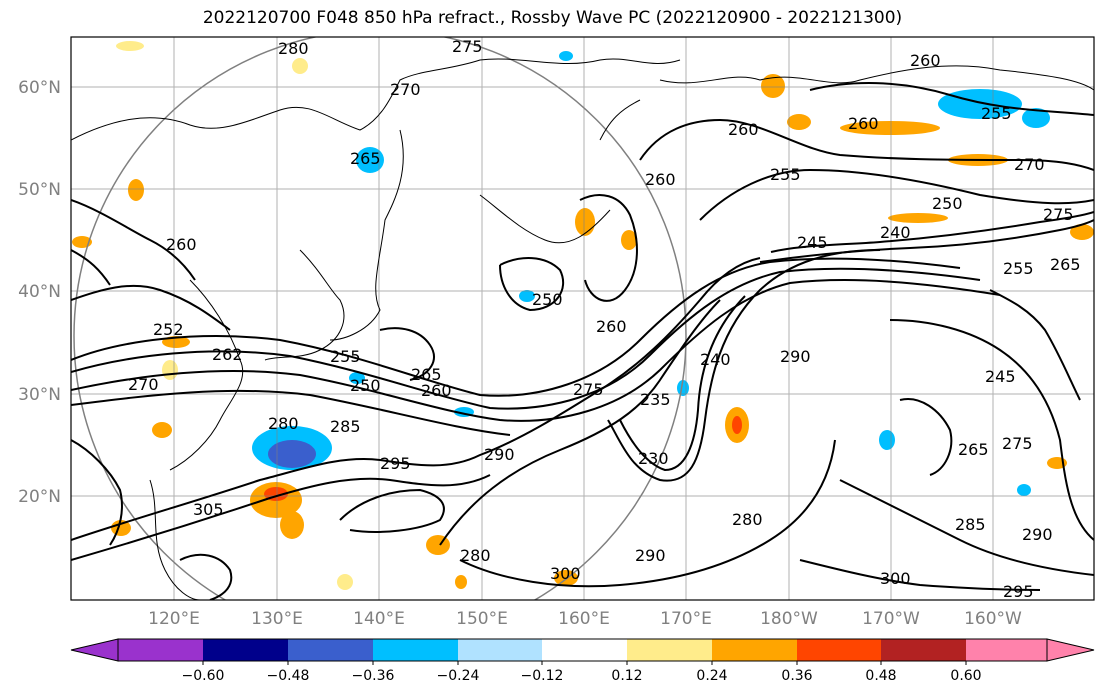 The height and width of the screenshot is (692, 1105). Describe the element at coordinates (711, 676) in the screenshot. I see `colorbar-tick-label: 0.24` at that location.